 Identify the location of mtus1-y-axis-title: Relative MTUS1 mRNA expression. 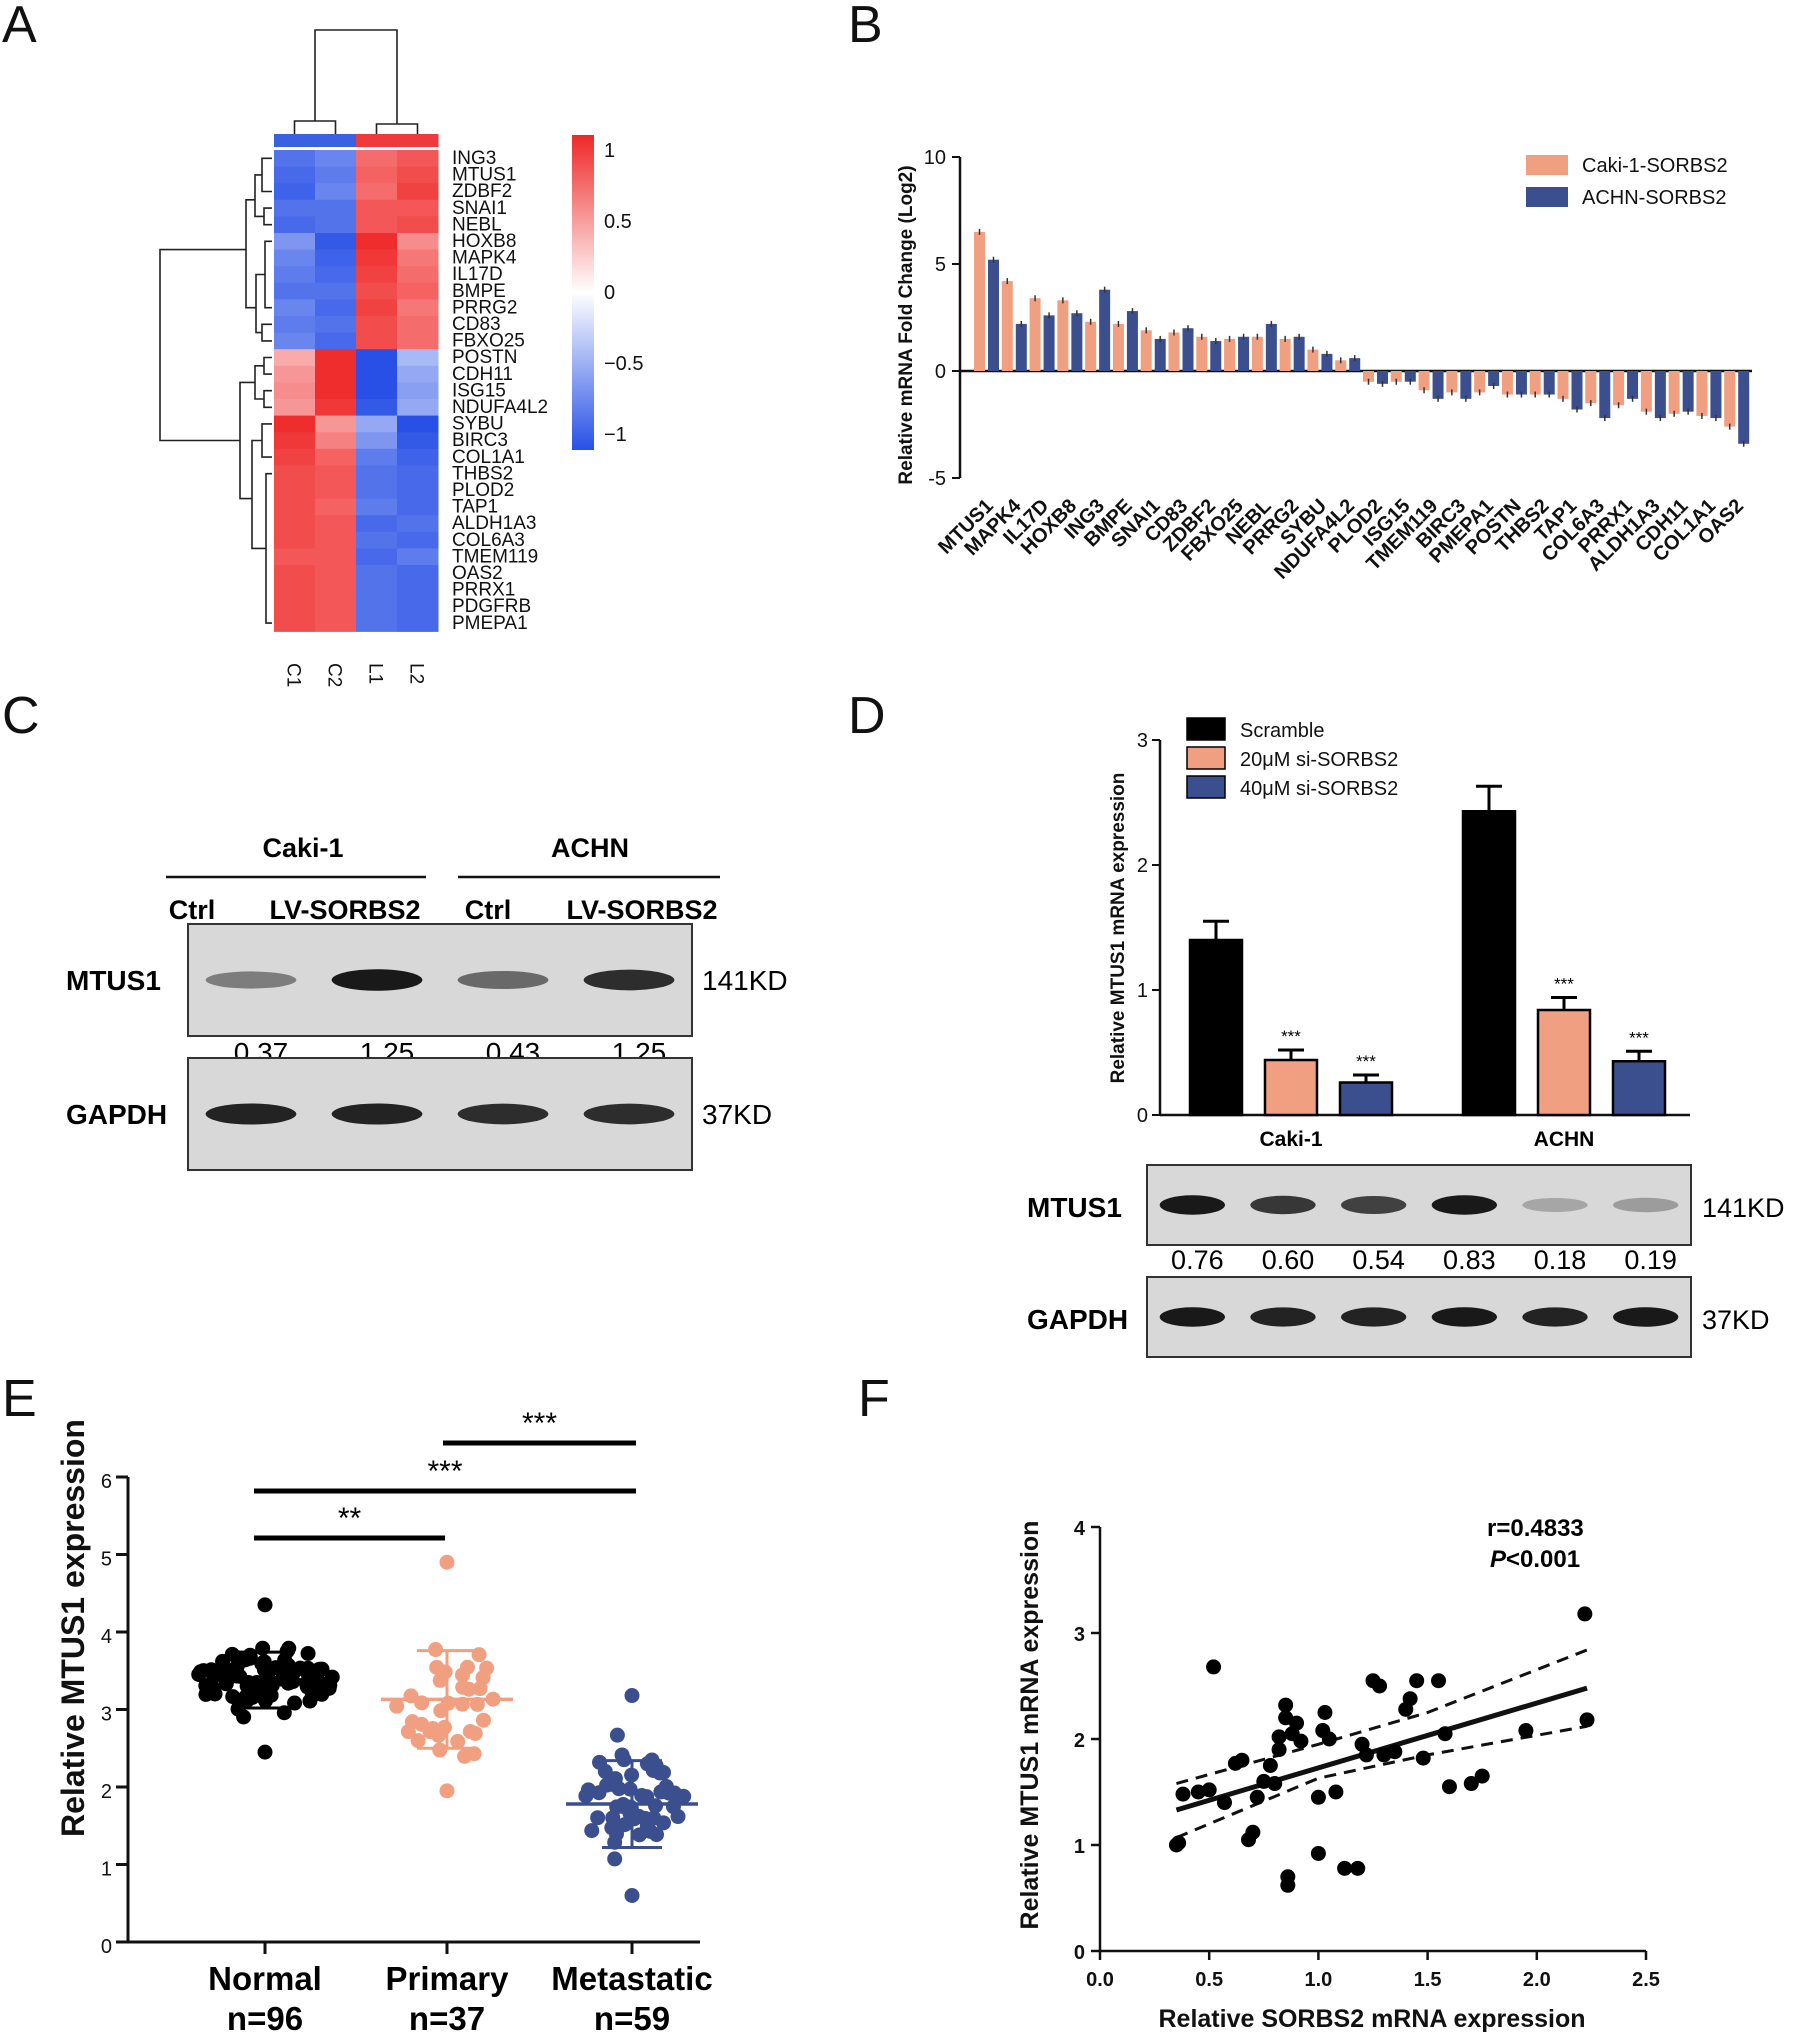
(1118, 928).